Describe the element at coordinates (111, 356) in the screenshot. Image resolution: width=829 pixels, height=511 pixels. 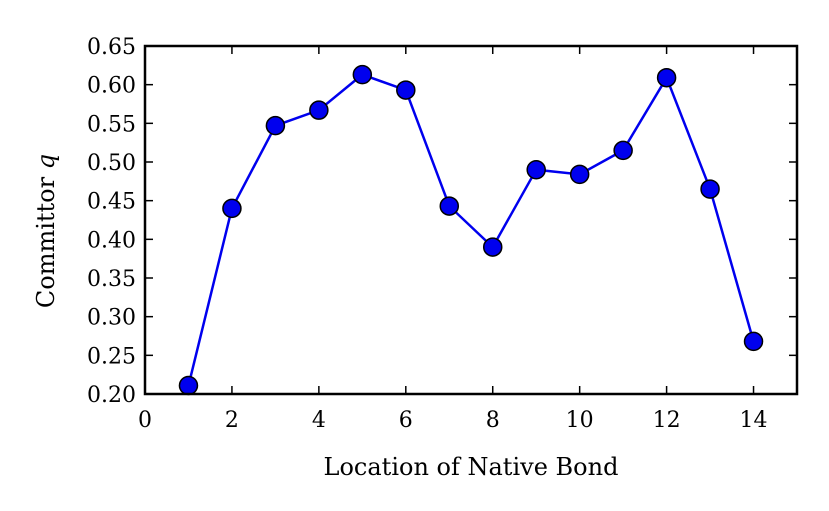
I see `y-tick-label: 0.25` at that location.